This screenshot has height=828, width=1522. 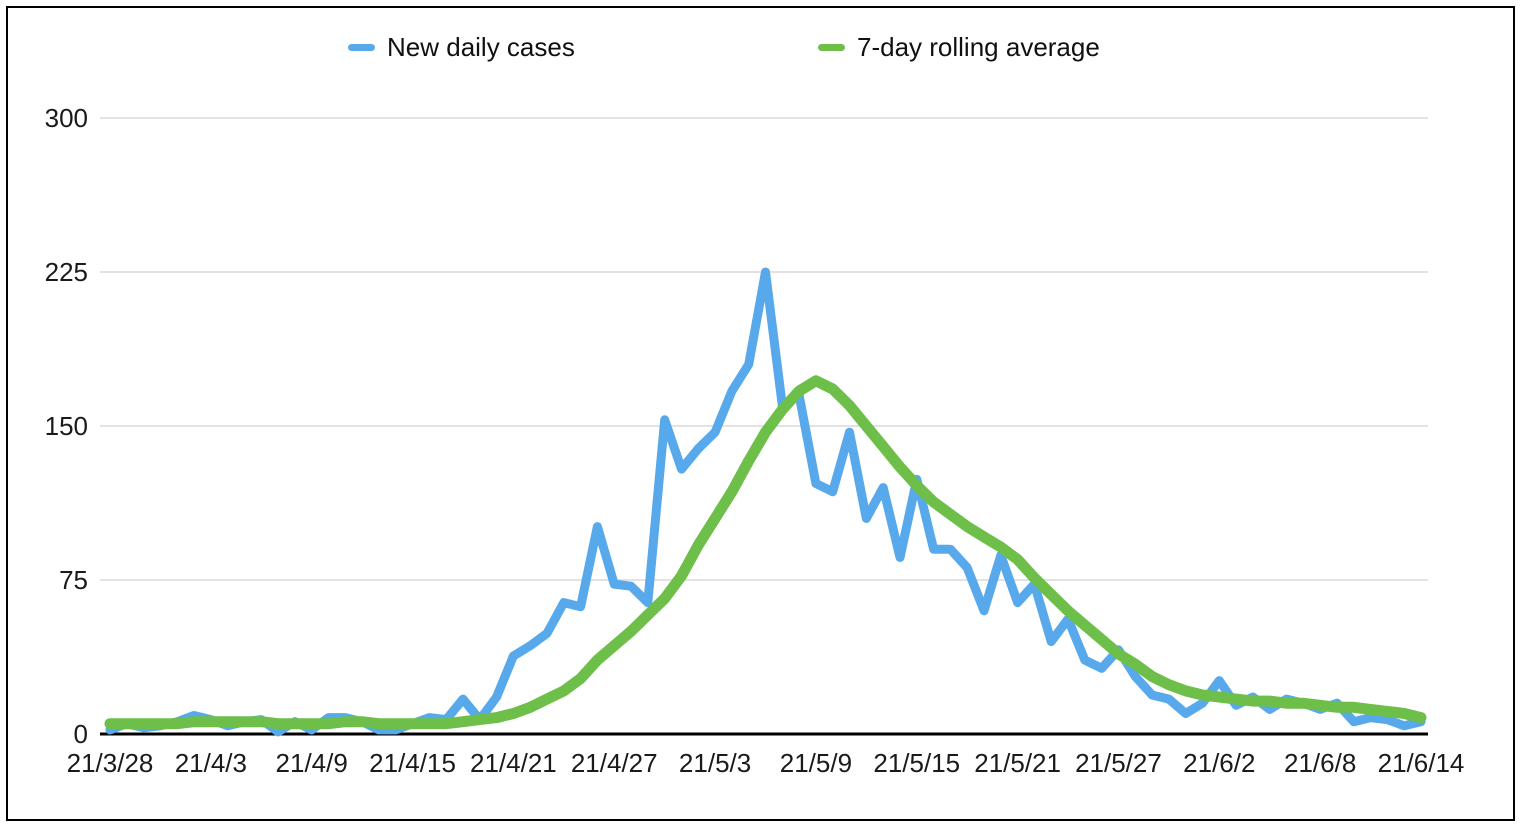 I want to click on x-tick-label: 21/5/9, so click(x=816, y=763).